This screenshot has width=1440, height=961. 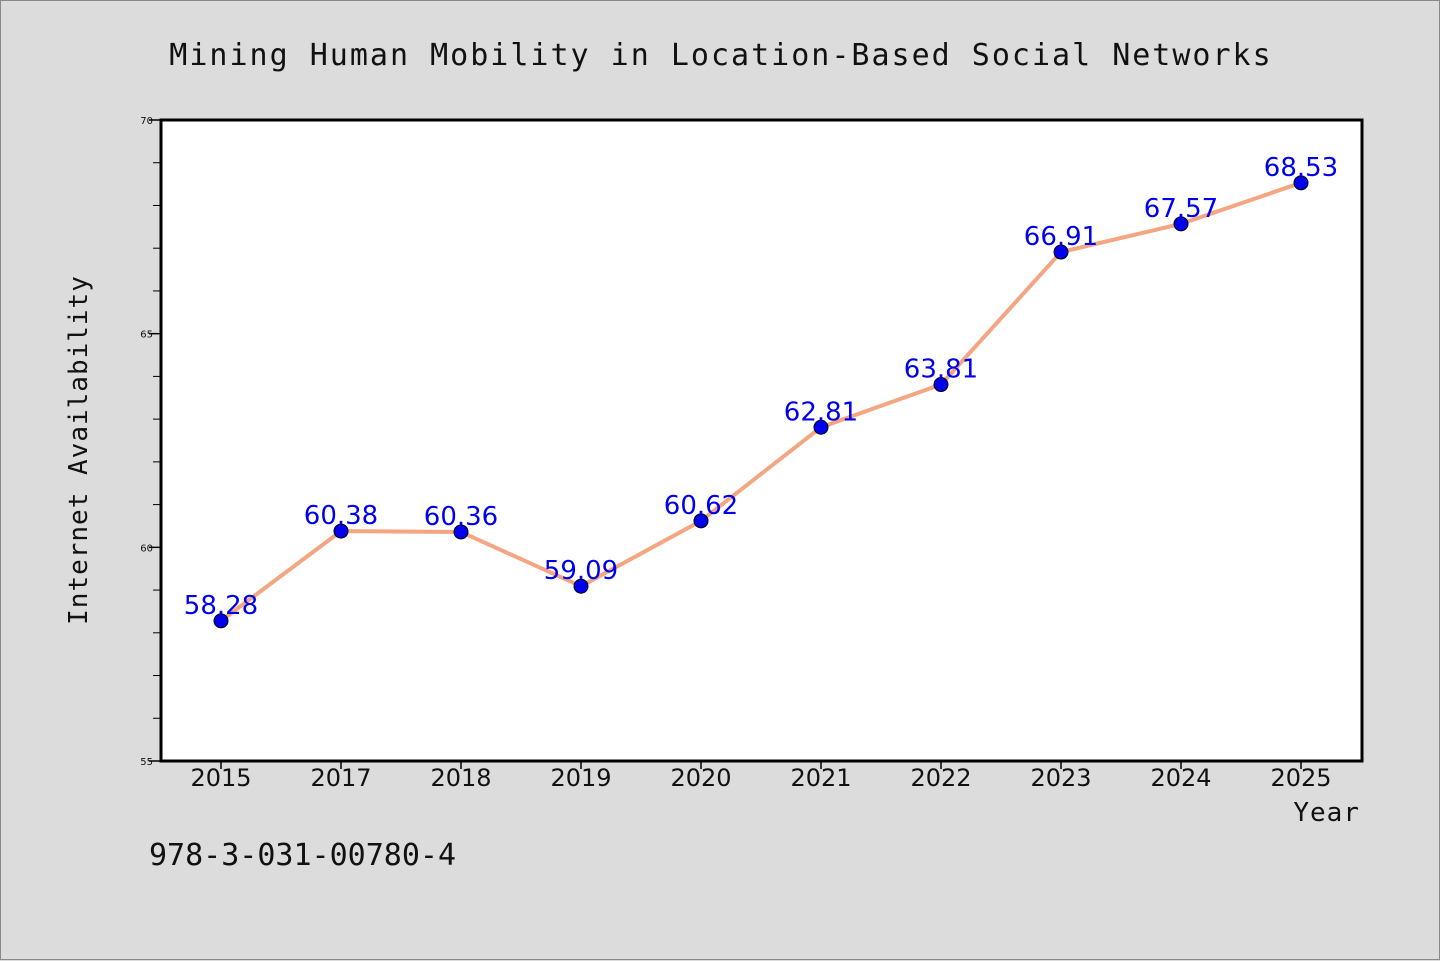 What do you see at coordinates (220, 778) in the screenshot?
I see `x-tick-label: 2015` at bounding box center [220, 778].